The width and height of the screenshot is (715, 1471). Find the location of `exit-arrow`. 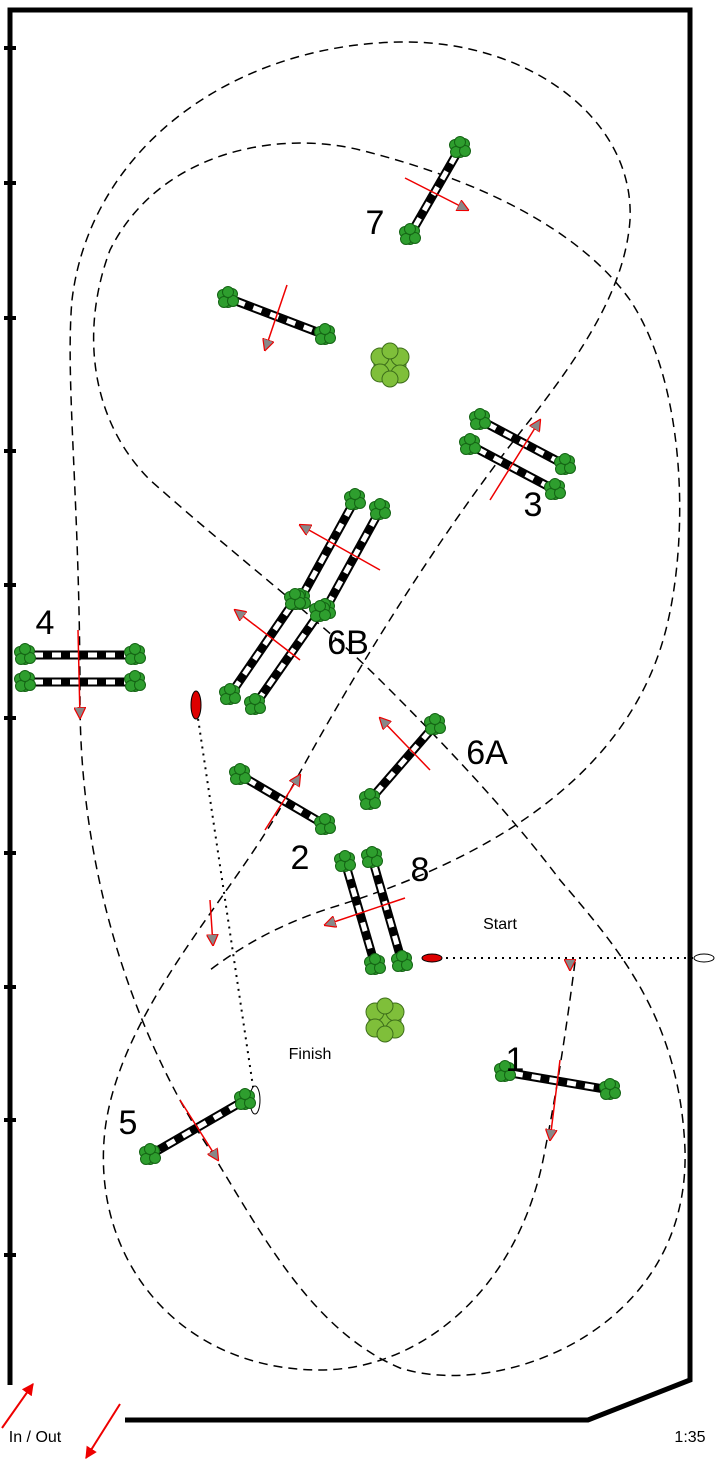

exit-arrow is located at coordinates (103, 1431).